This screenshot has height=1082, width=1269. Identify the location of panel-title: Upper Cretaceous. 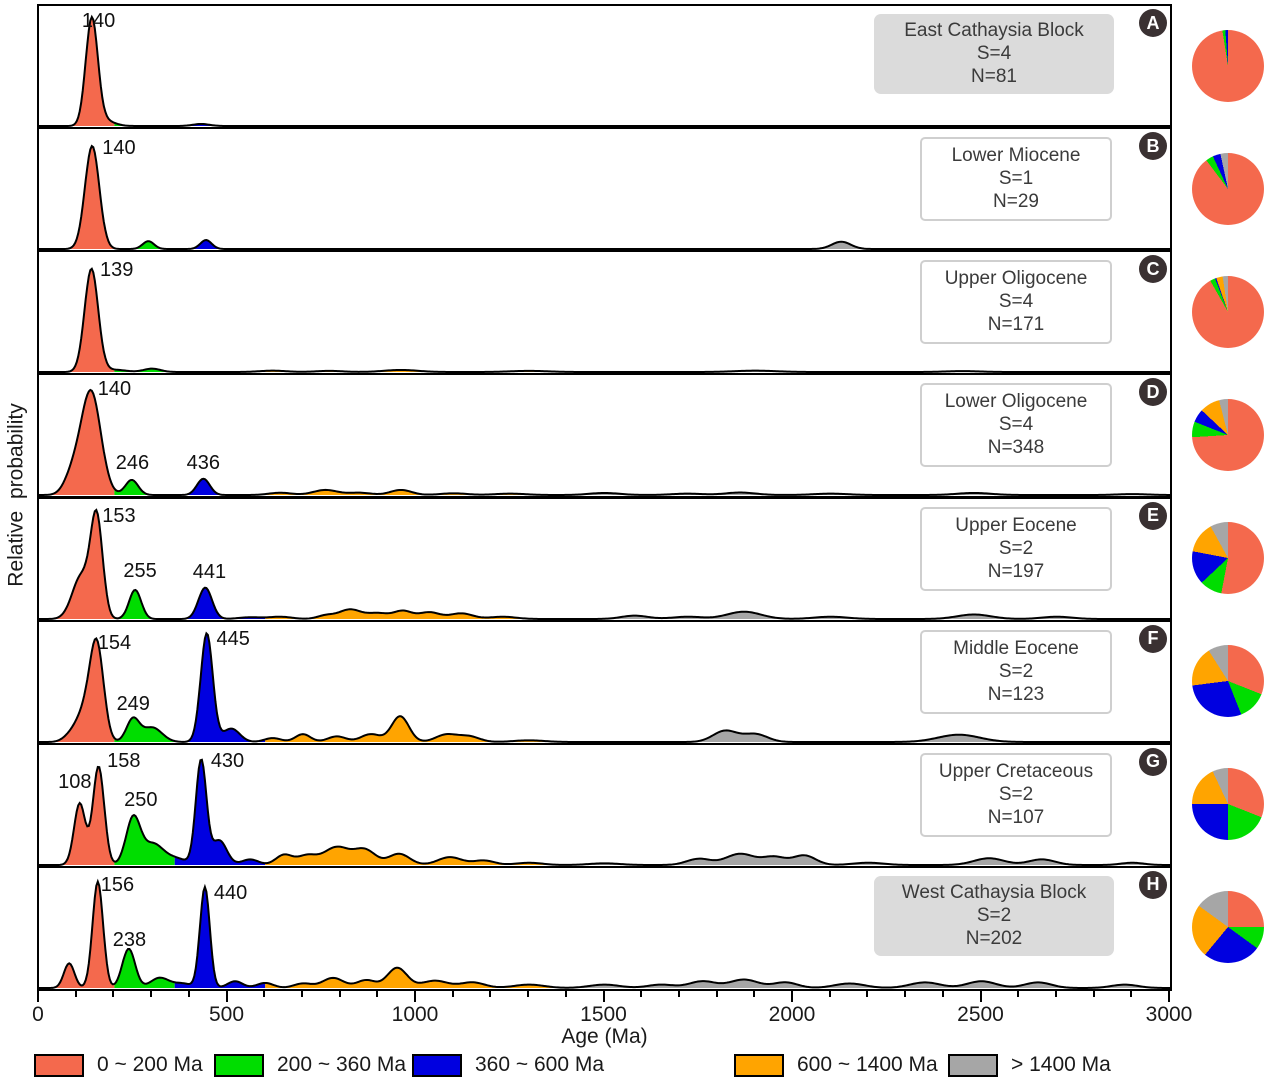
(1016, 771).